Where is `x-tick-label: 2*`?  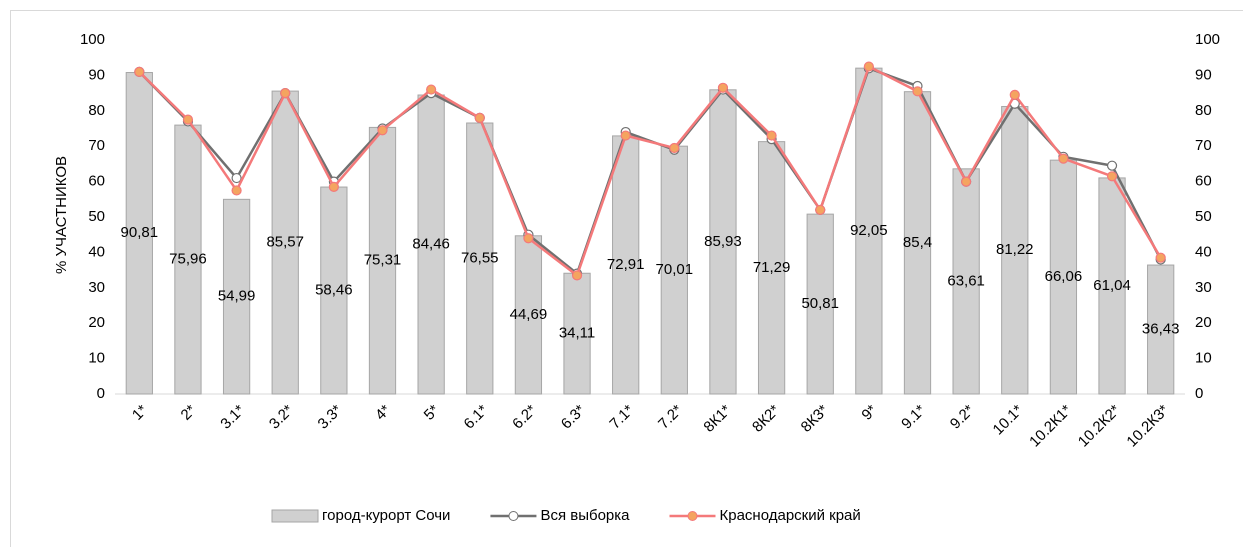
x-tick-label: 2* is located at coordinates (189, 413).